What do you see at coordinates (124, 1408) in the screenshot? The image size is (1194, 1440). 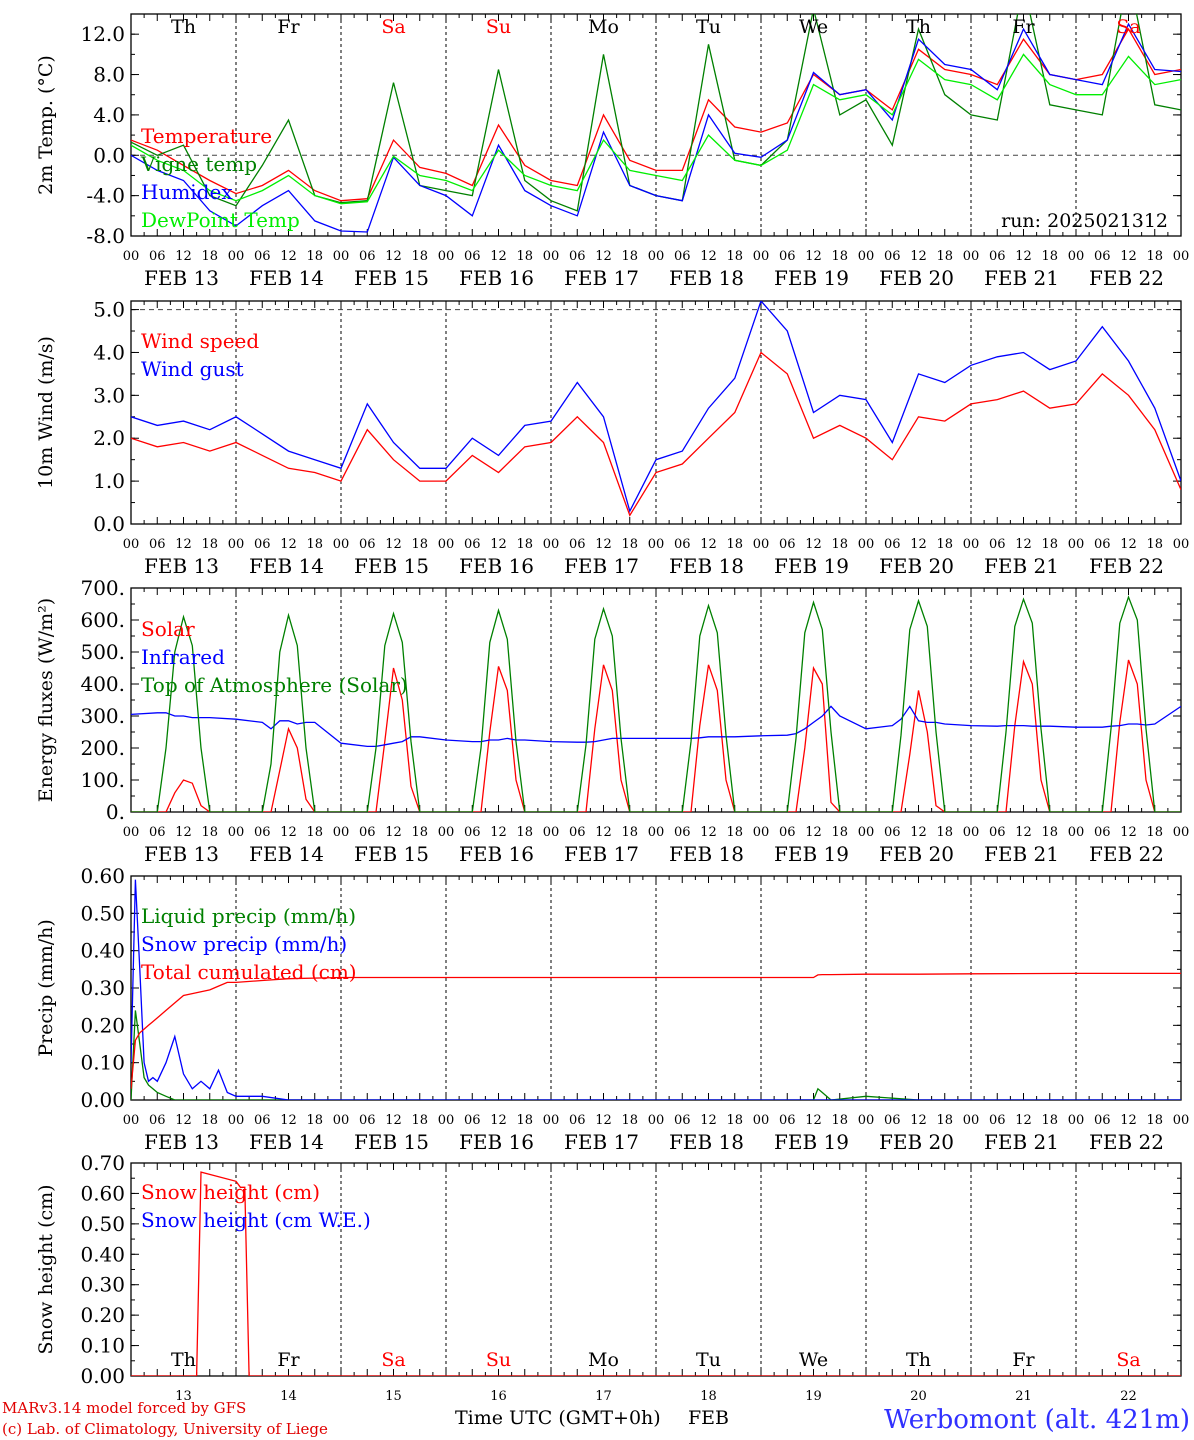 I see `footer-line-1: MARv3.14 model forced by GFS` at bounding box center [124, 1408].